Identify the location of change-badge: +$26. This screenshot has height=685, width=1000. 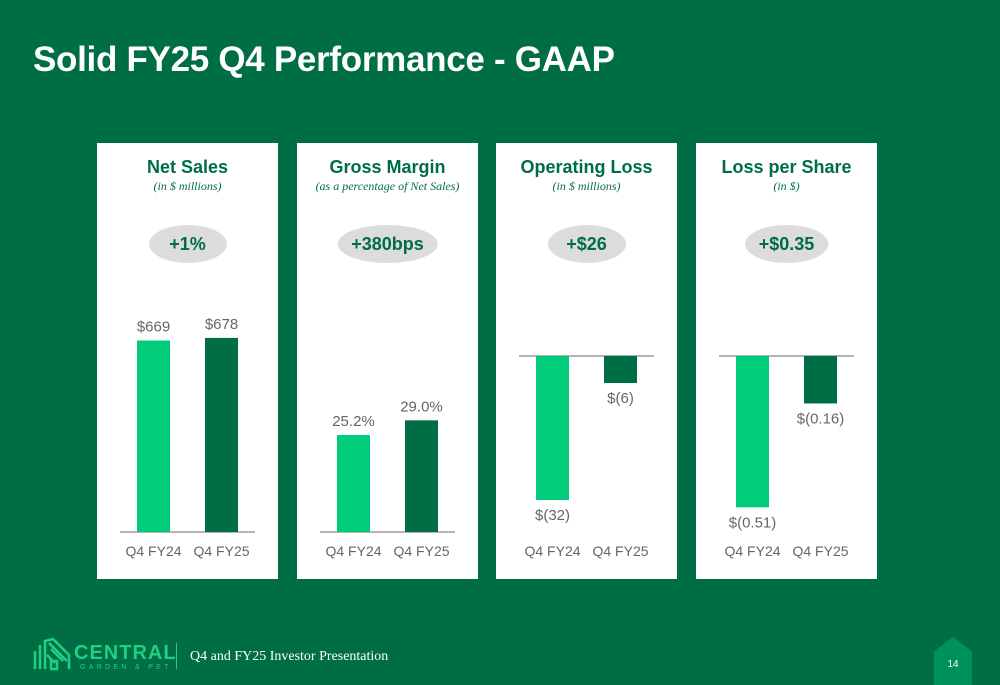
(586, 244).